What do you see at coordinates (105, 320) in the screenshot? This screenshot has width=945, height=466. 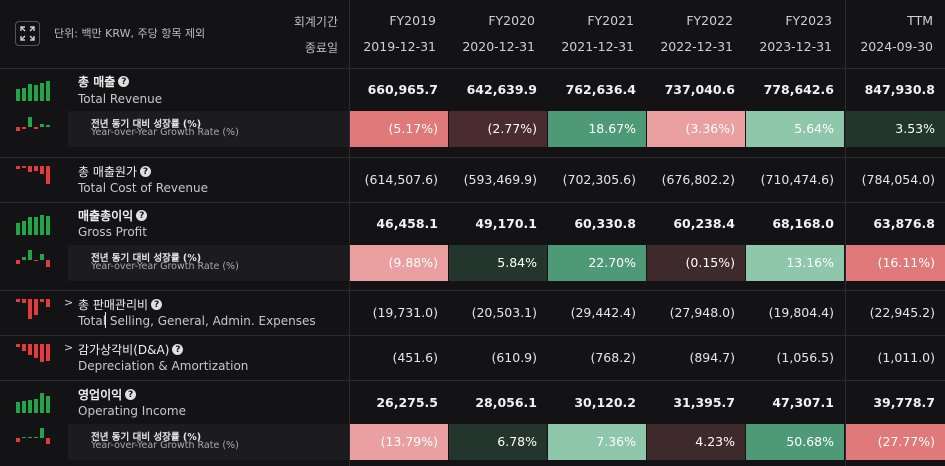 I see `text-cursor` at bounding box center [105, 320].